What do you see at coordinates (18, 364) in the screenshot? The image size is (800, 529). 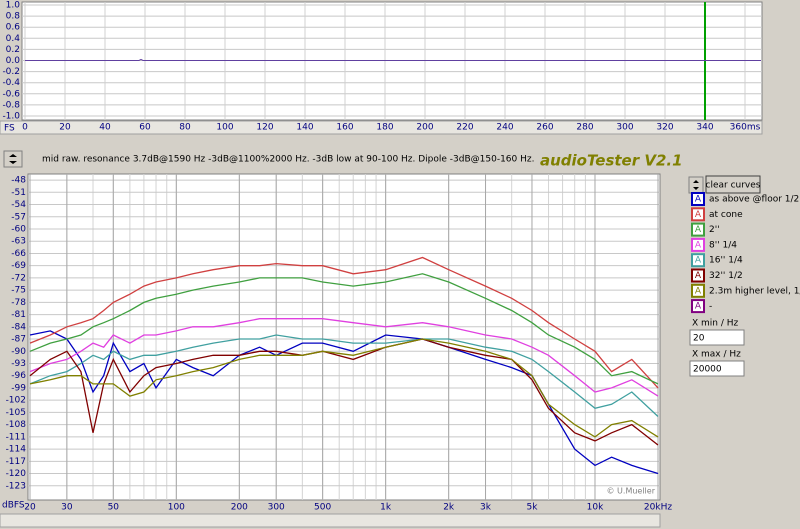 I see `y-tick-label: -93` at bounding box center [18, 364].